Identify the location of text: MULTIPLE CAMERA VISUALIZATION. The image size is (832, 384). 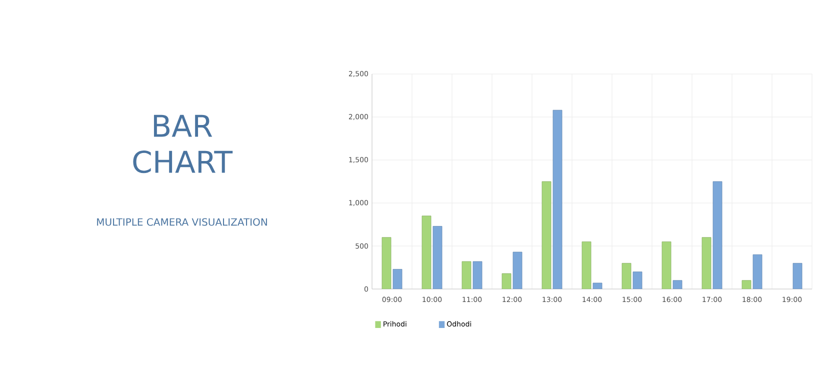
(182, 222).